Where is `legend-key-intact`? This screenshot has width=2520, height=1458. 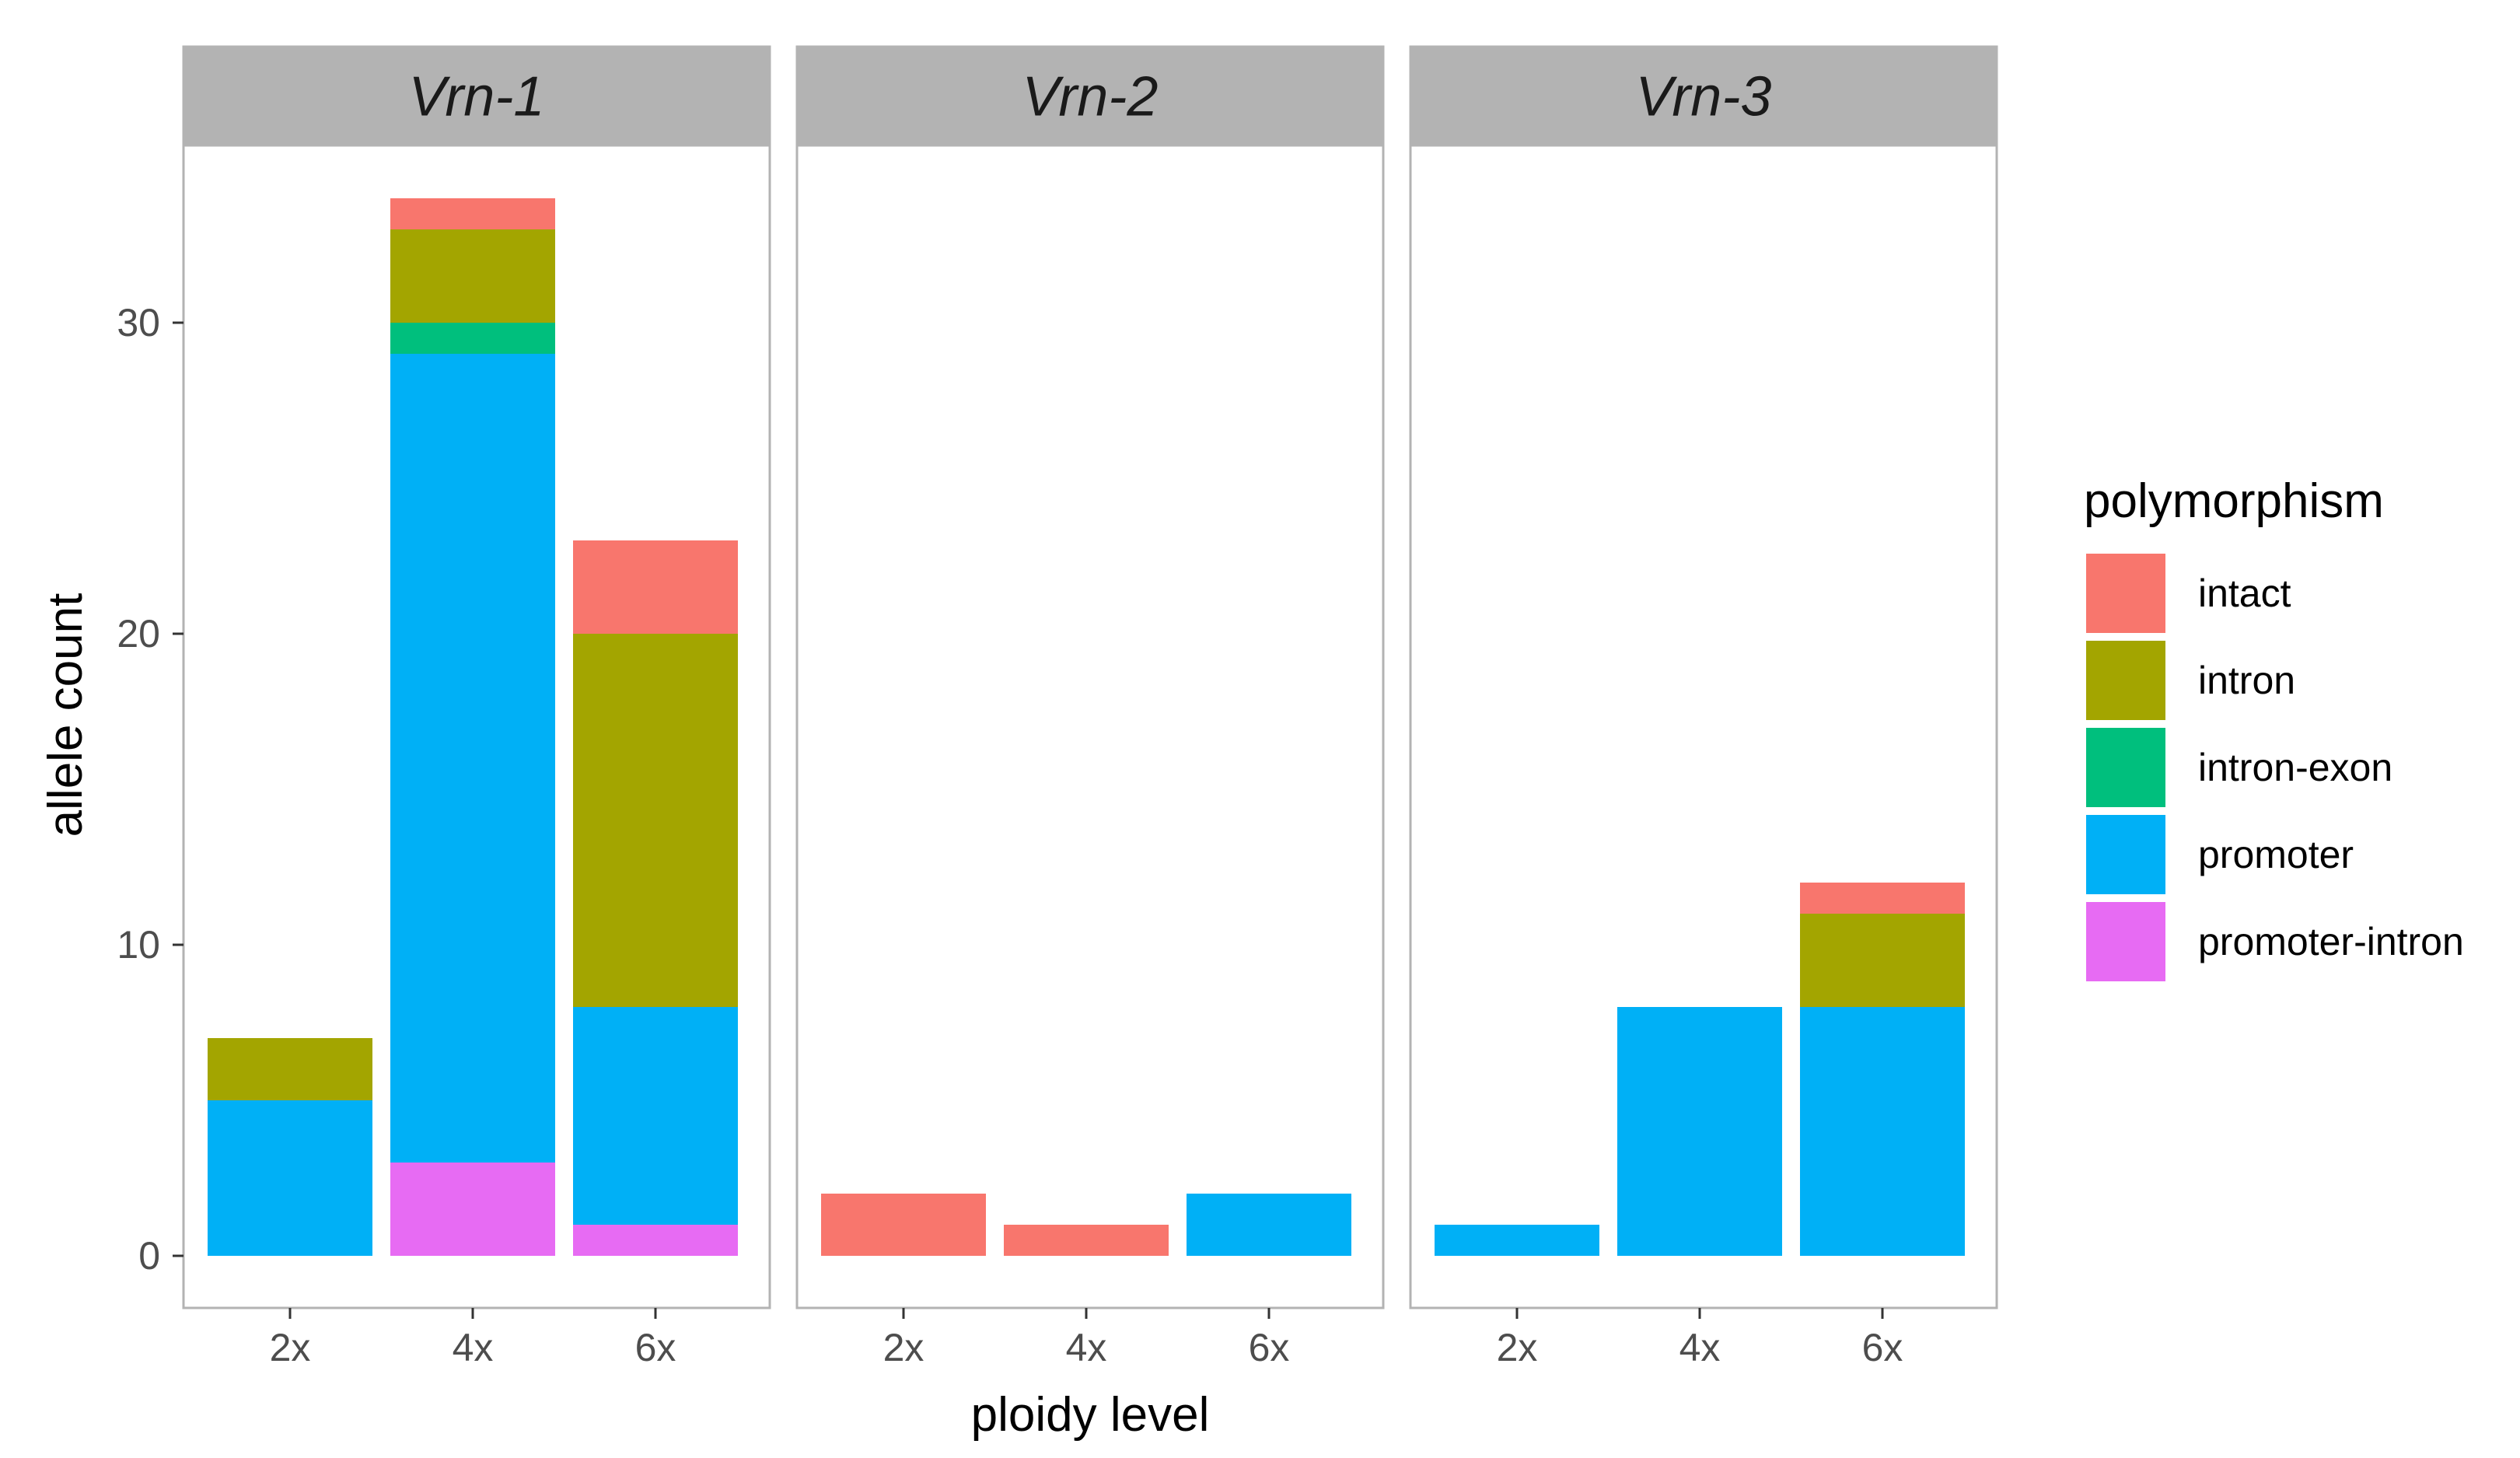
legend-key-intact is located at coordinates (2126, 593).